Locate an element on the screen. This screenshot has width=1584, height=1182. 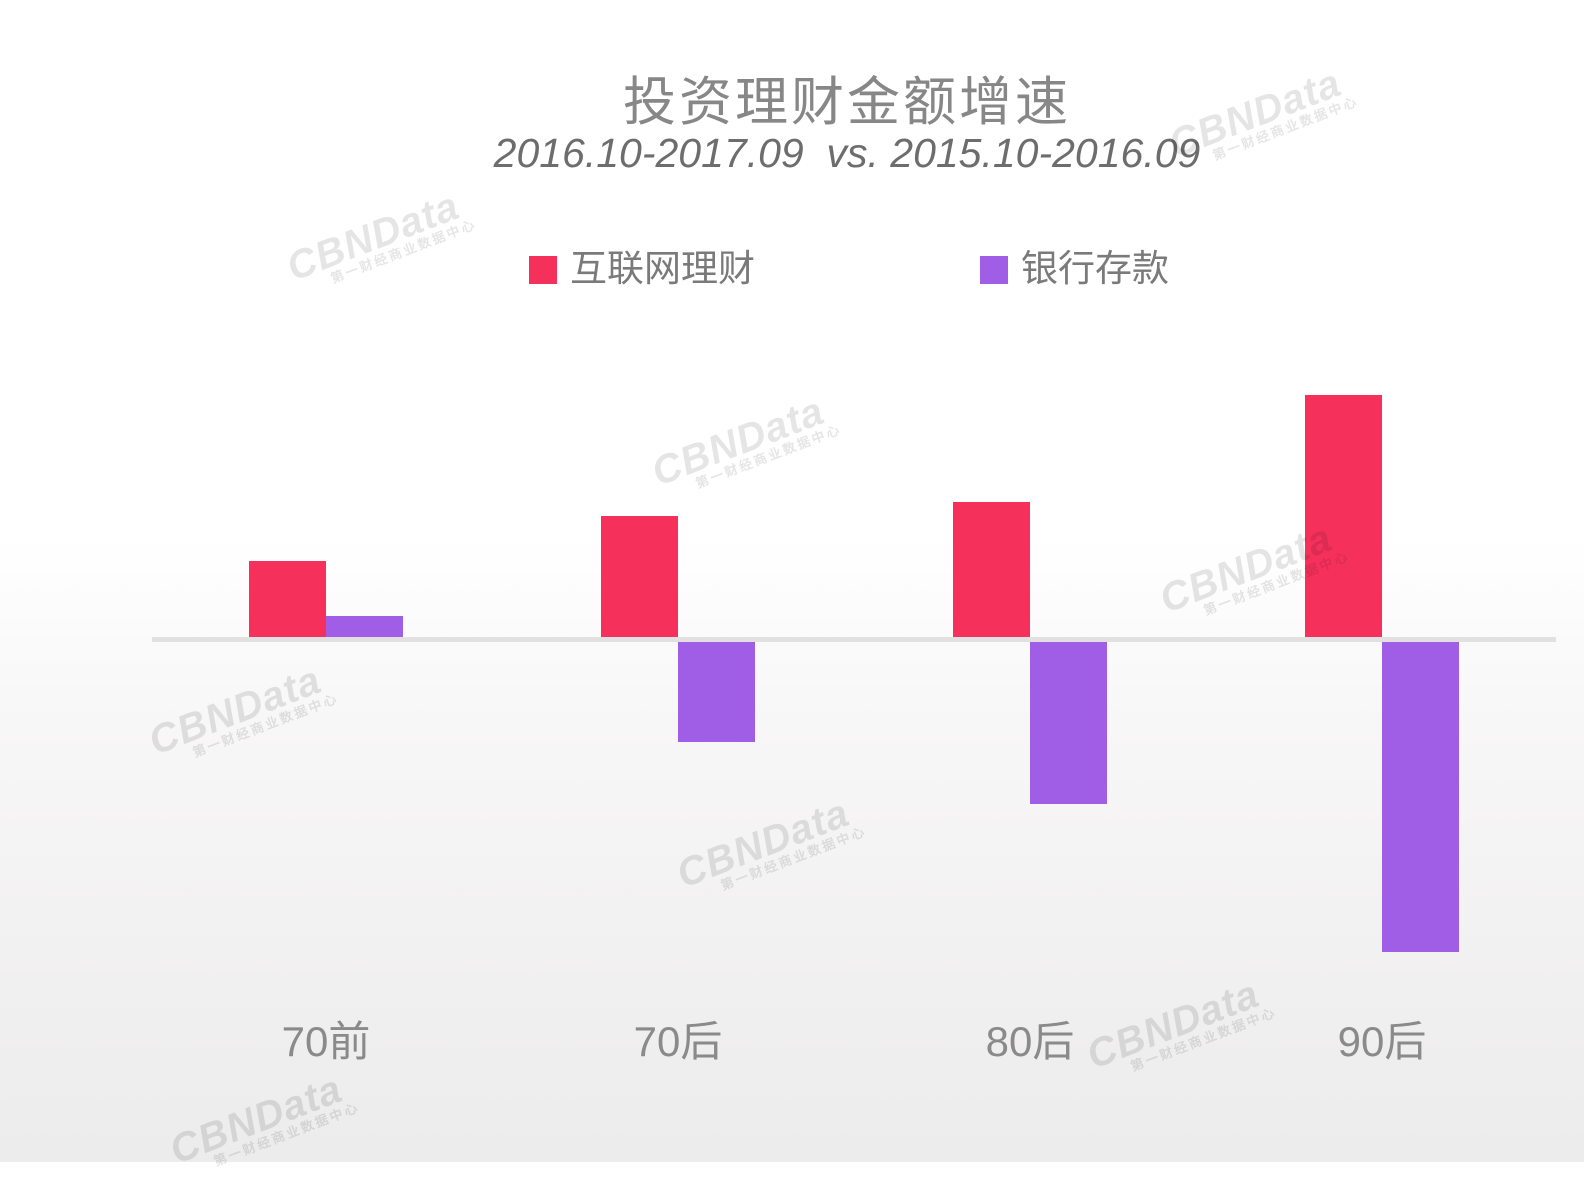
x-axis-line is located at coordinates (854, 639).